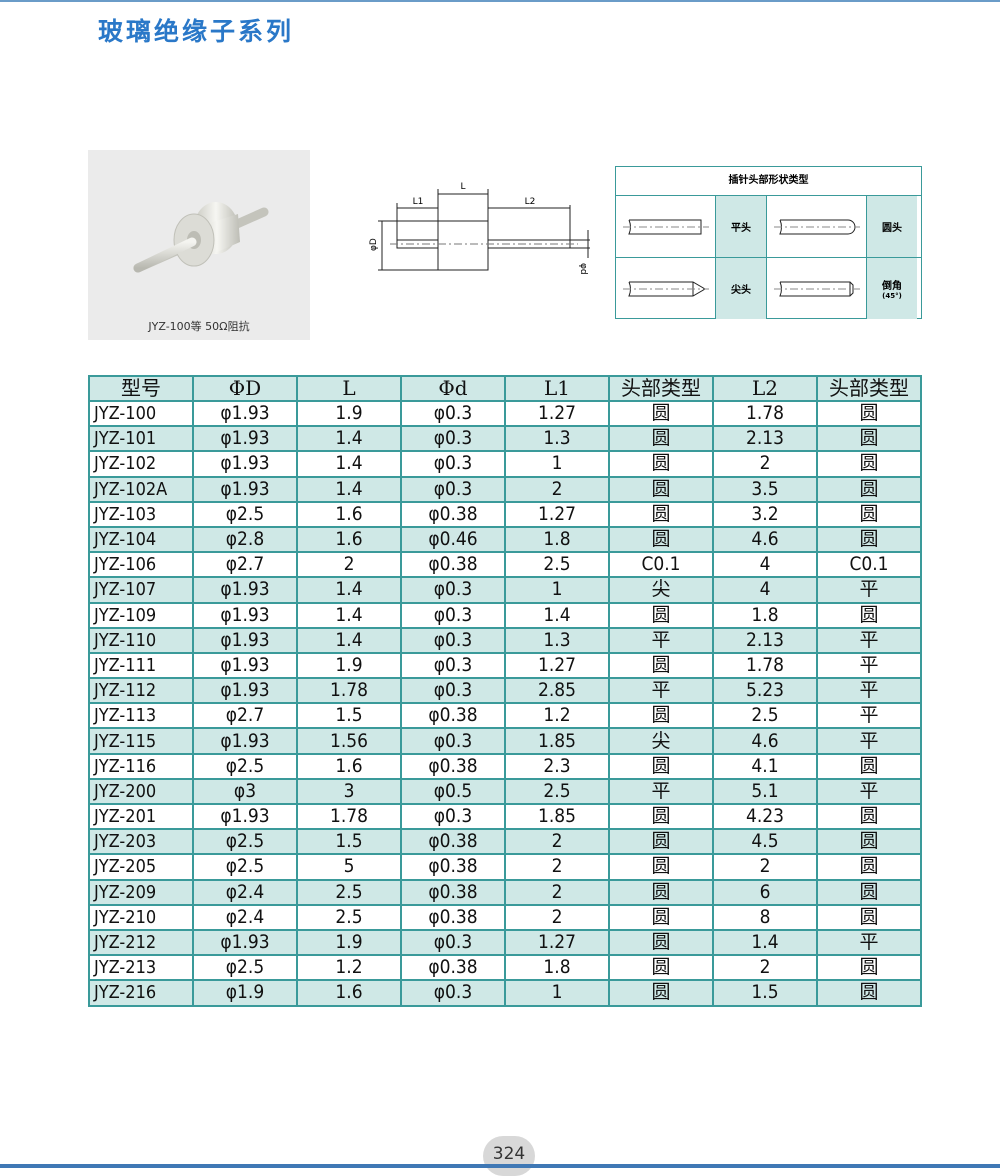 This screenshot has height=1176, width=1000. Describe the element at coordinates (661, 565) in the screenshot. I see `table-cell: C0.1` at that location.